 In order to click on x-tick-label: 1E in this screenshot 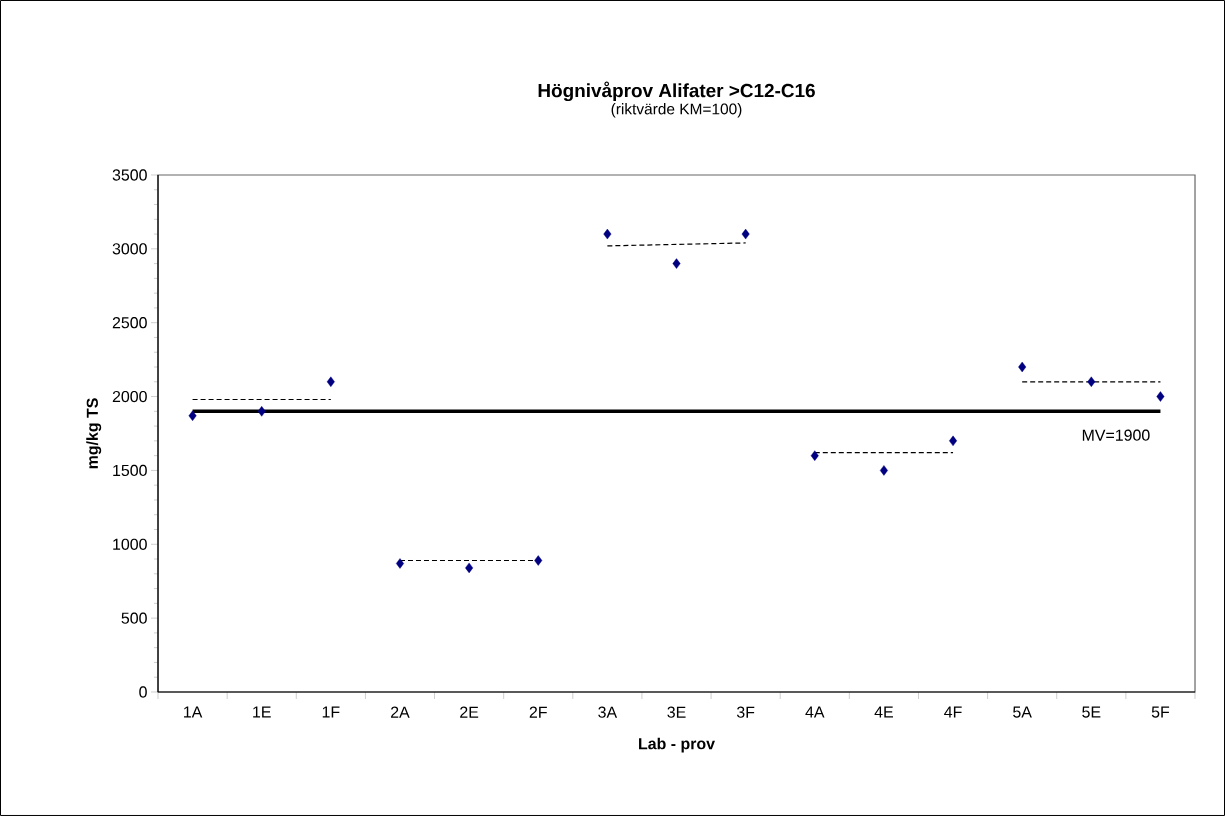, I will do `click(262, 712)`.